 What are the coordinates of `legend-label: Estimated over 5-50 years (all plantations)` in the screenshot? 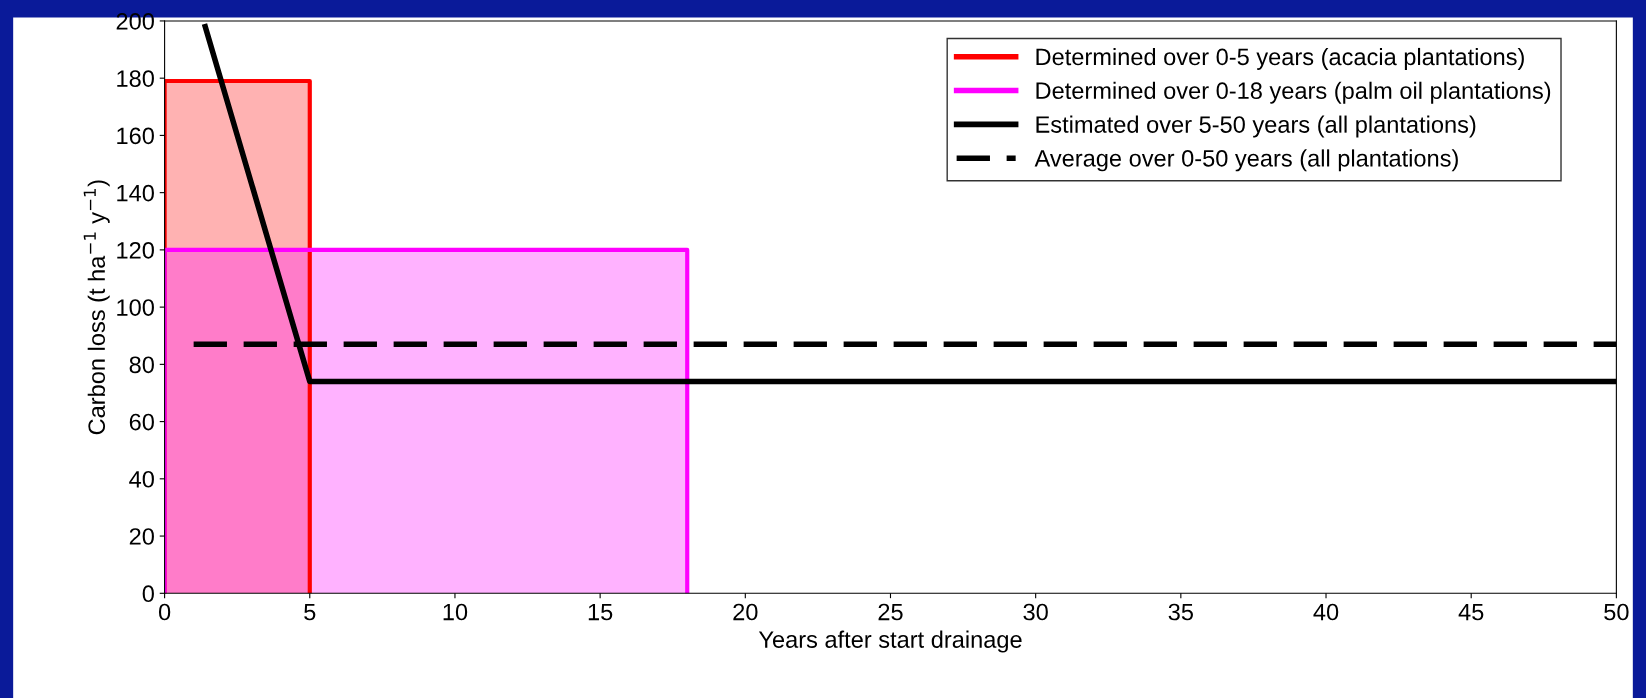 It's located at (1256, 126).